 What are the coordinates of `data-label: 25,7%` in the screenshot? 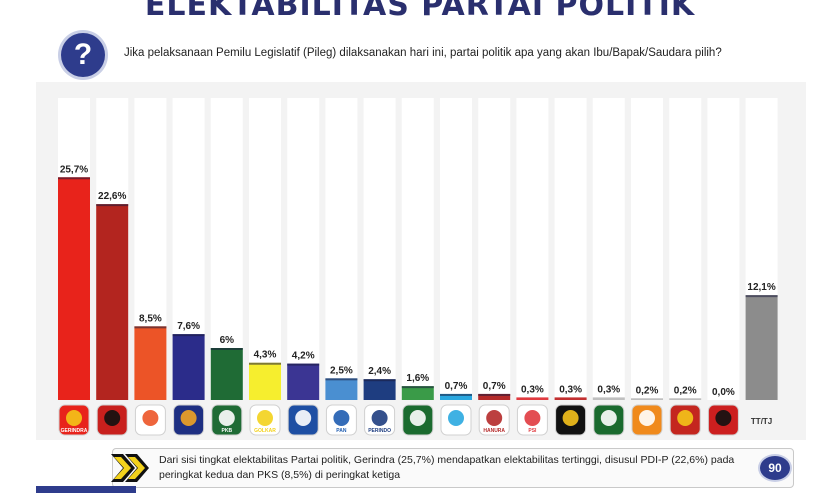 It's located at (74, 169).